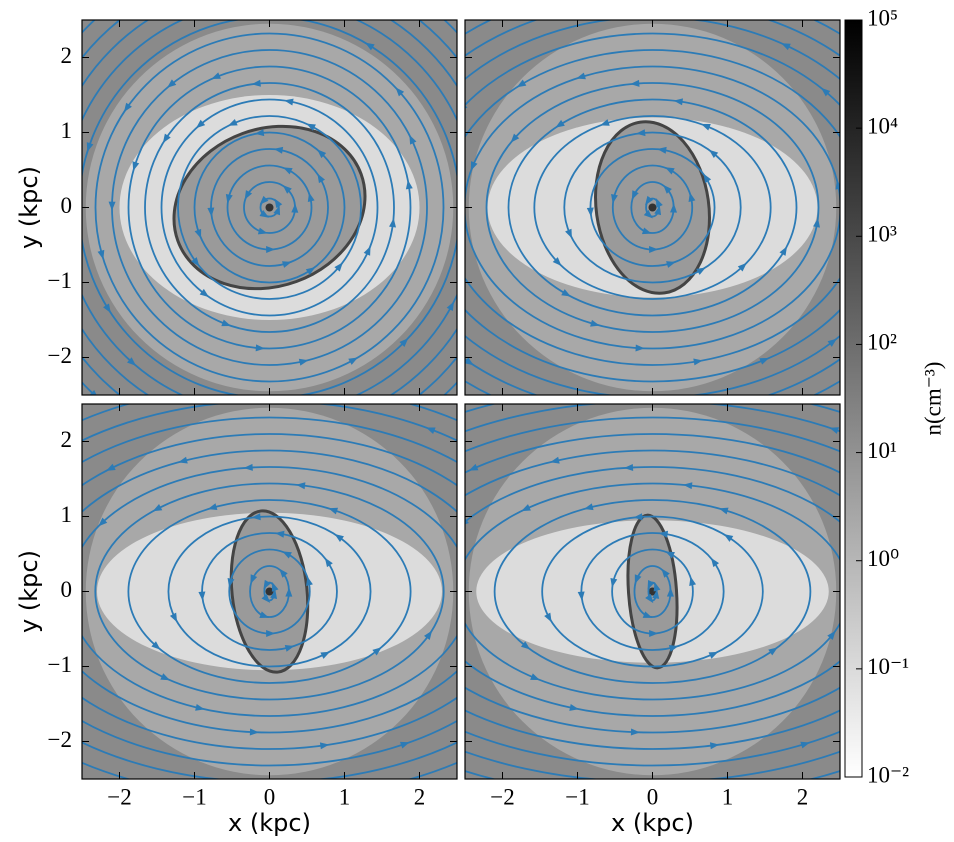  What do you see at coordinates (883, 558) in the screenshot?
I see `colorbar-tick-label: 10⁰` at bounding box center [883, 558].